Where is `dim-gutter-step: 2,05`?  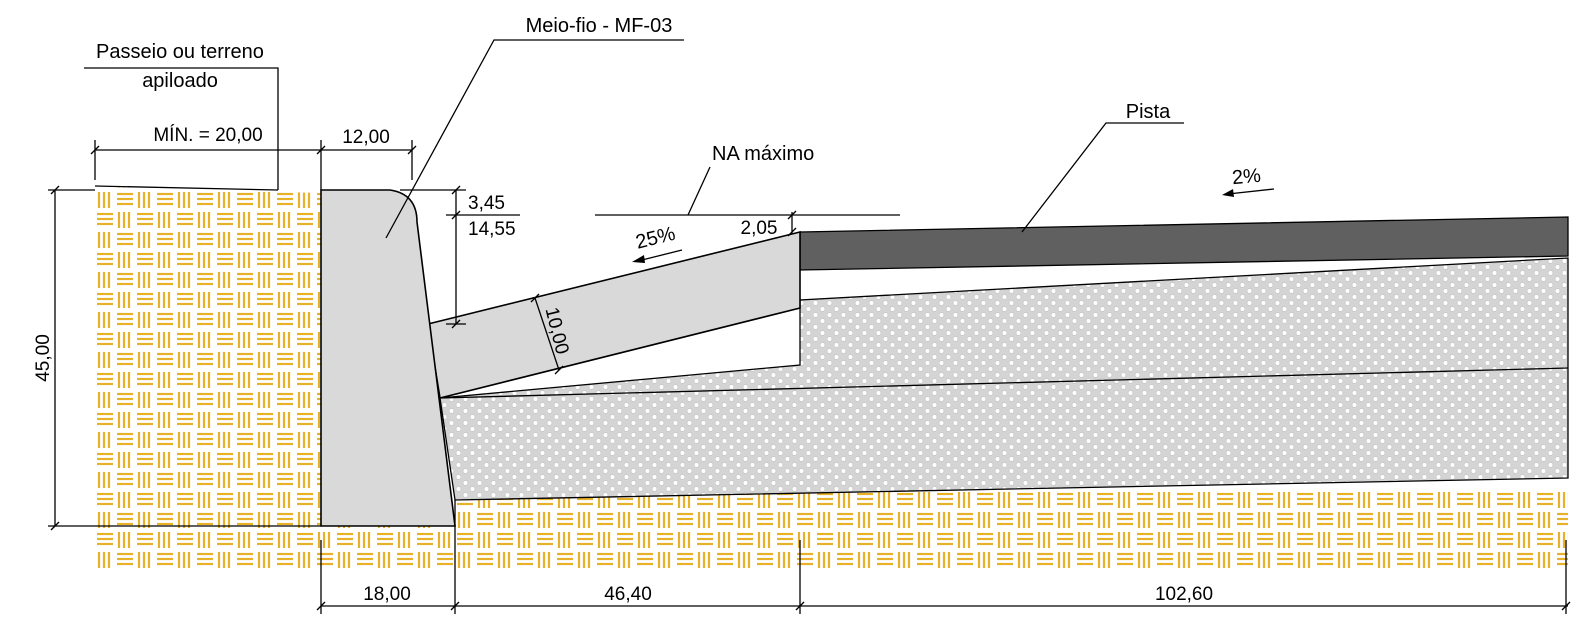
dim-gutter-step: 2,05 is located at coordinates (759, 228).